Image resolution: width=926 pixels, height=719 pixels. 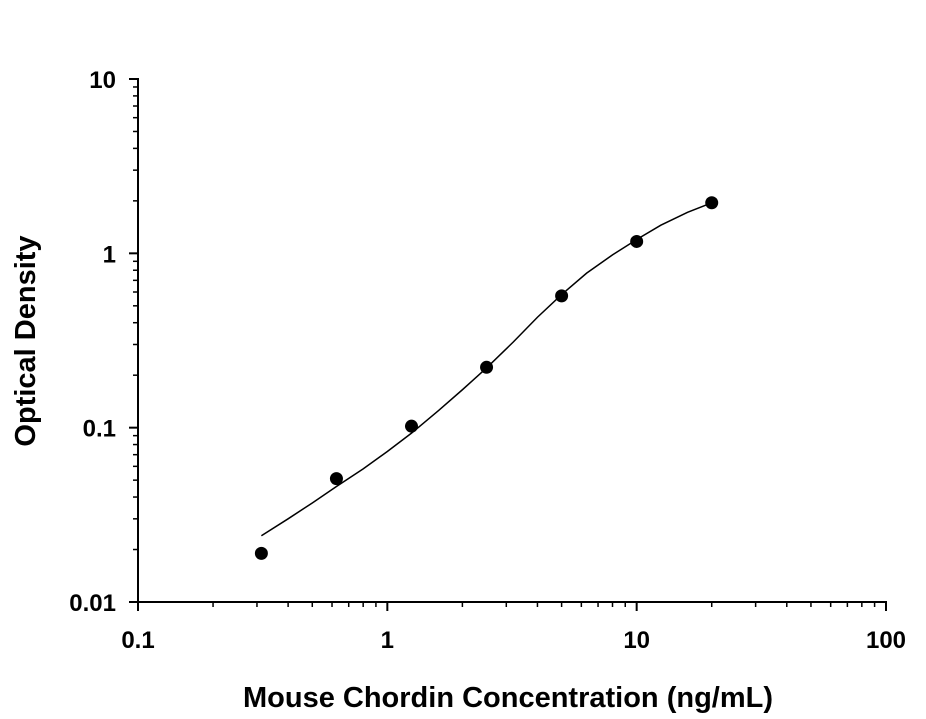 What do you see at coordinates (886, 640) in the screenshot?
I see `x-tick-label: 100` at bounding box center [886, 640].